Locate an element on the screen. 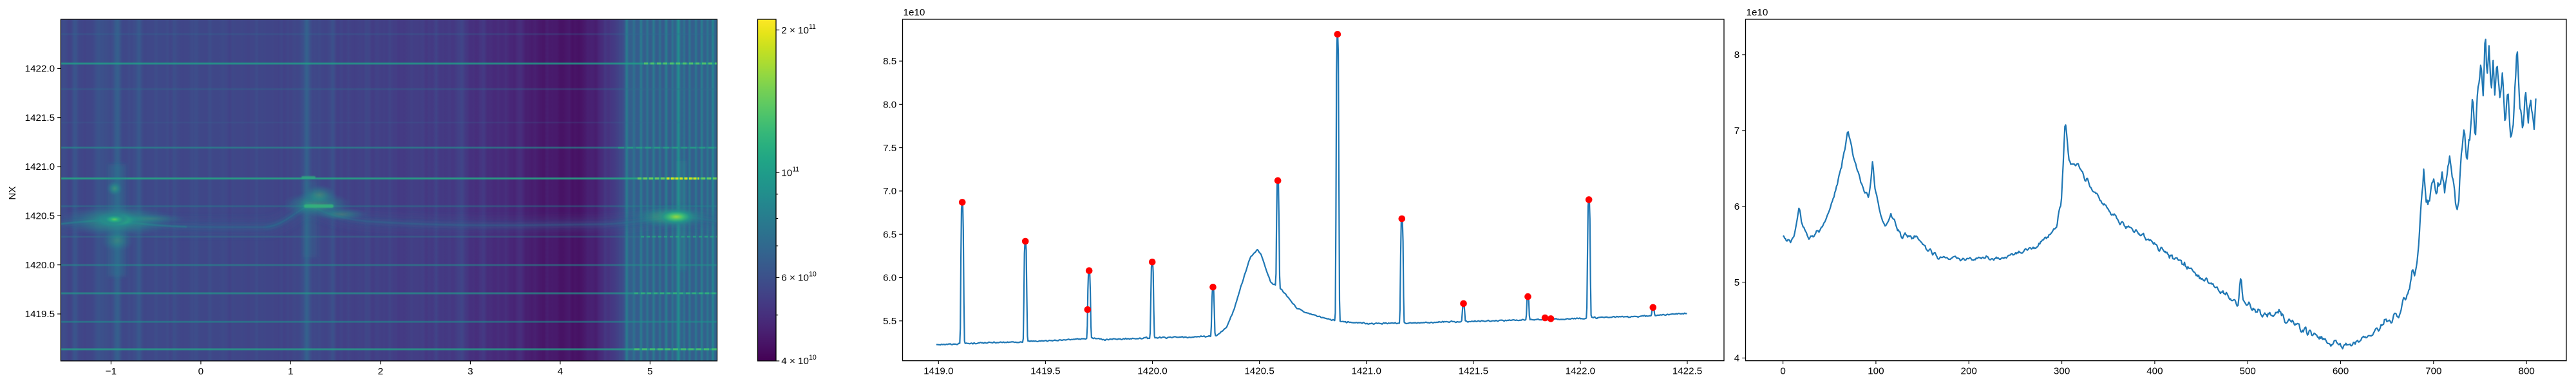  svg-text: 100 is located at coordinates (1876, 371).